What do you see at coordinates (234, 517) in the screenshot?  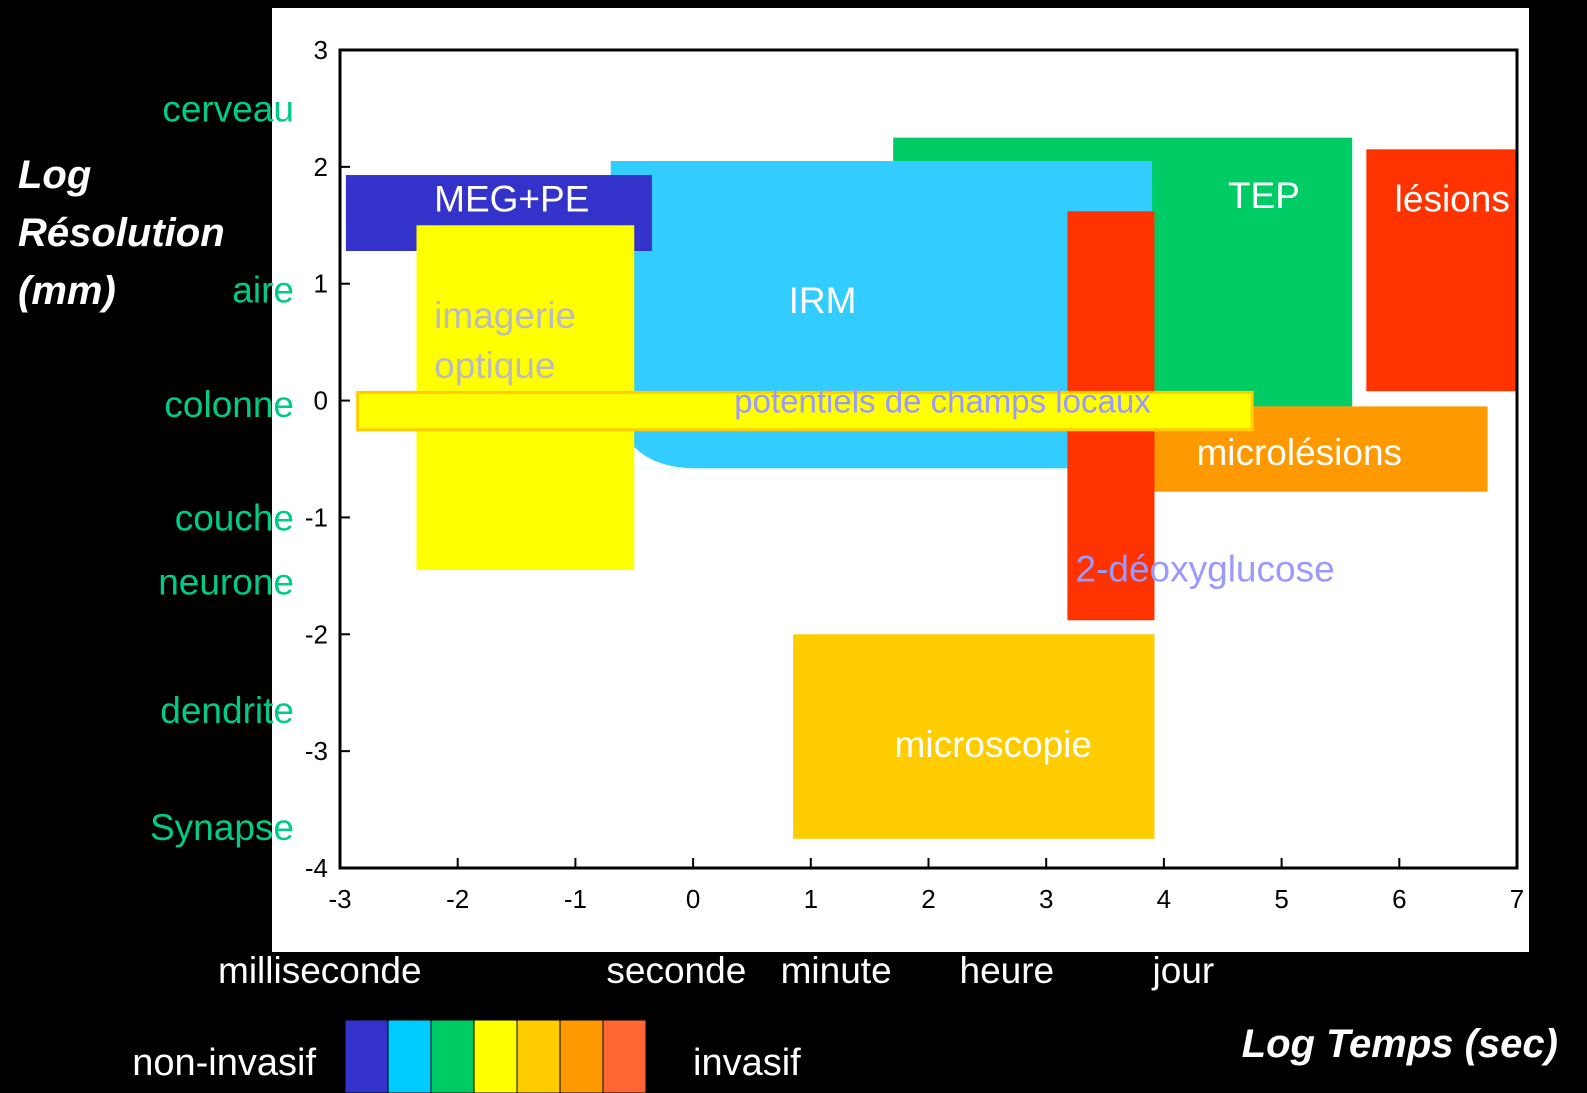 I see `scale-label-couche: couche` at bounding box center [234, 517].